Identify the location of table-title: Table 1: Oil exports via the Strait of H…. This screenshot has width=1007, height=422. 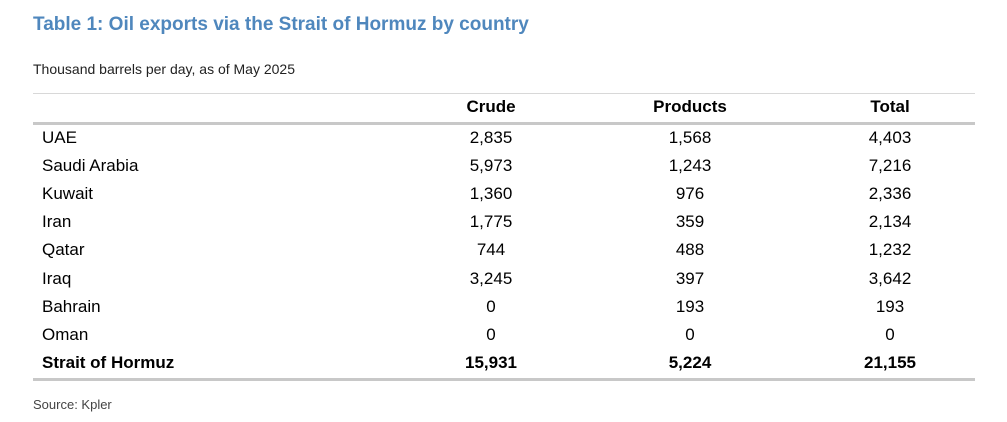
(281, 24).